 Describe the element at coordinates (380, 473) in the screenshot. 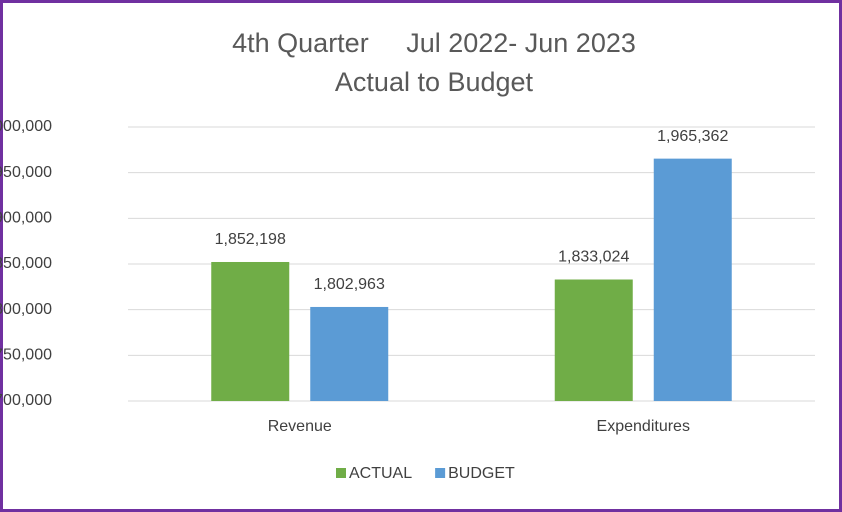

I see `legend-label: ACTUAL` at that location.